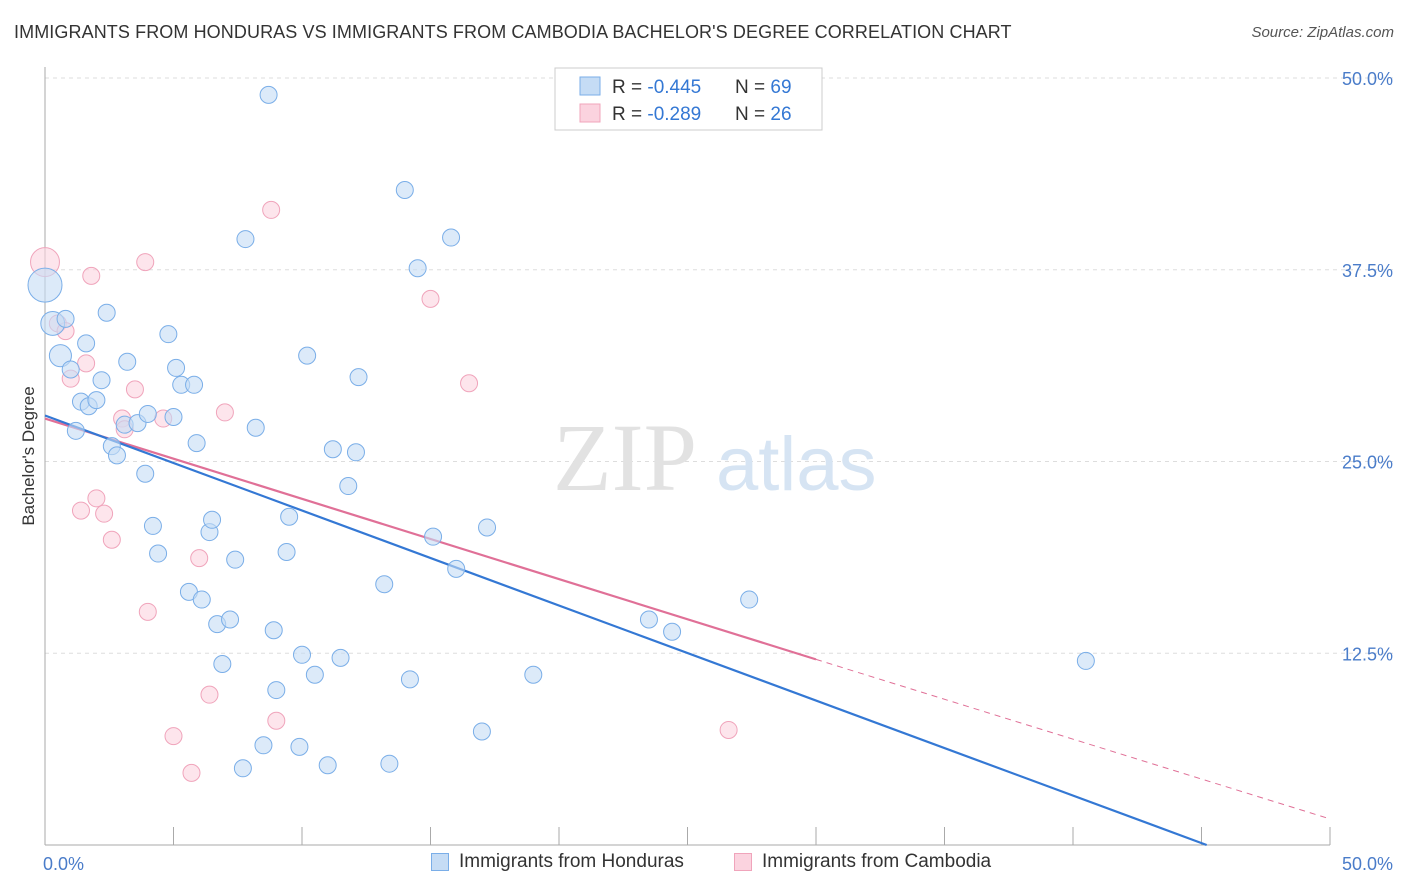  What do you see at coordinates (63, 864) in the screenshot?
I see `x-tick-label: 0.0%` at bounding box center [63, 864].